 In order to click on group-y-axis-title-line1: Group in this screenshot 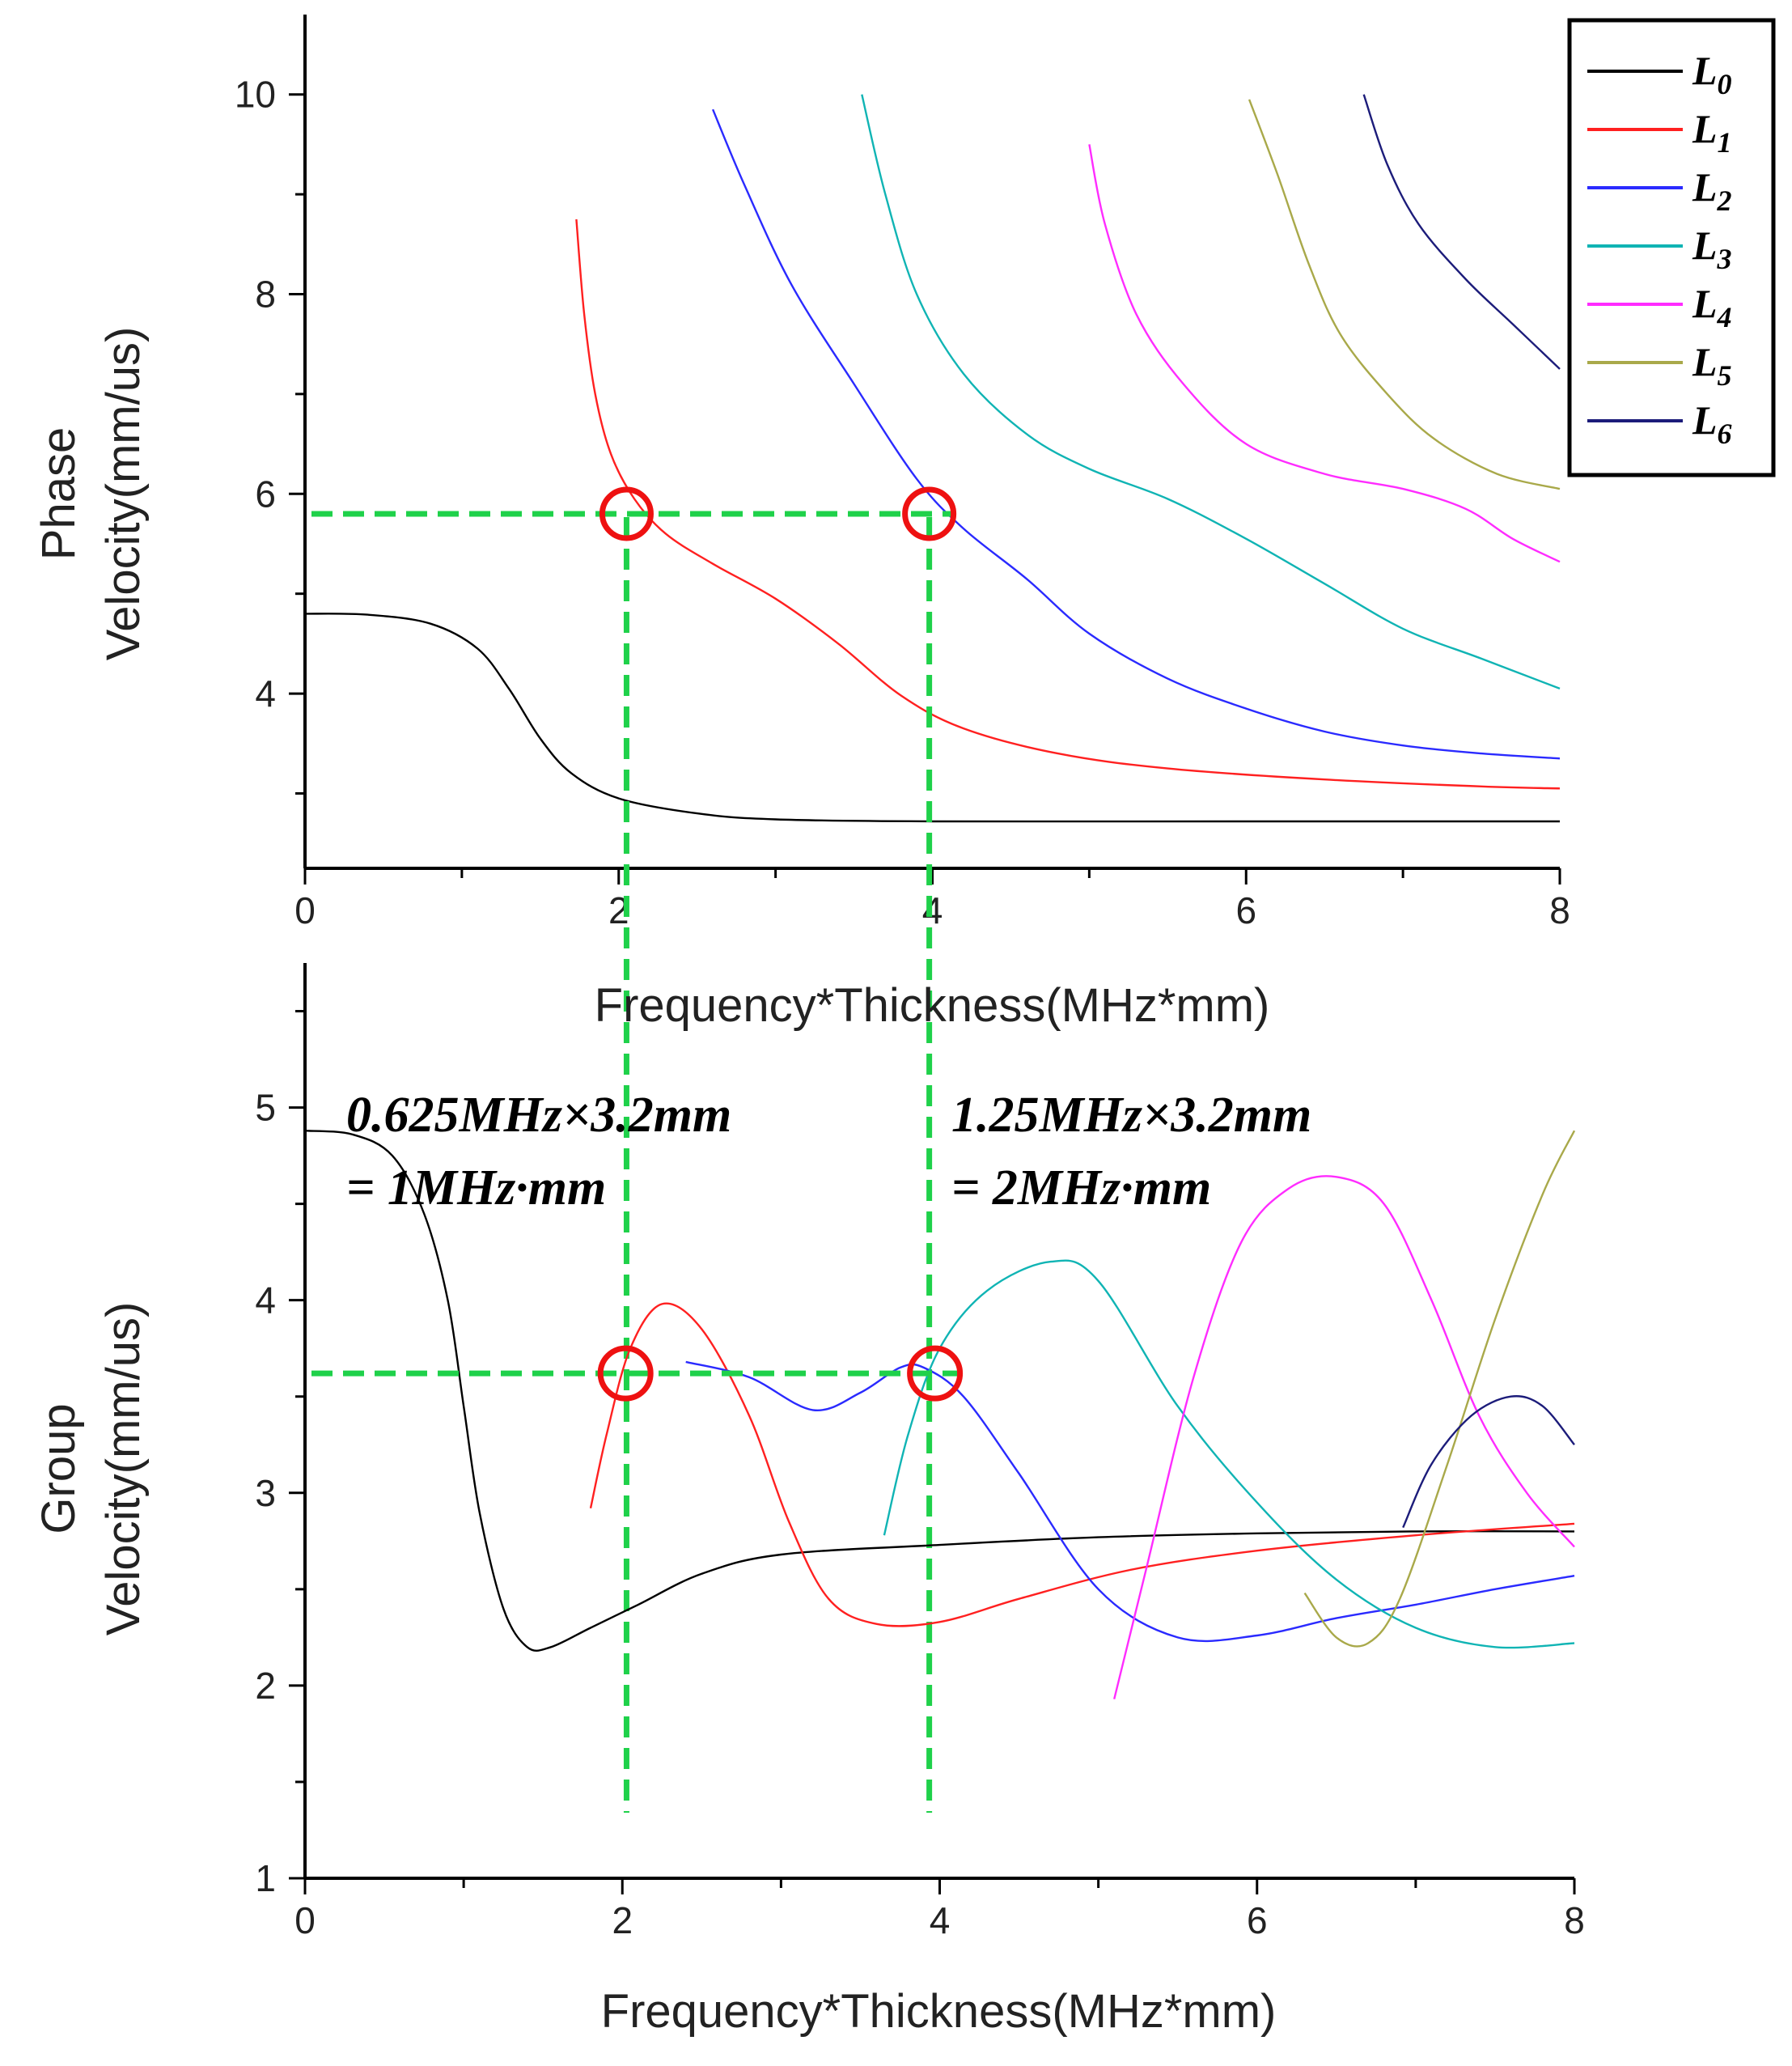, I will do `click(59, 1469)`.